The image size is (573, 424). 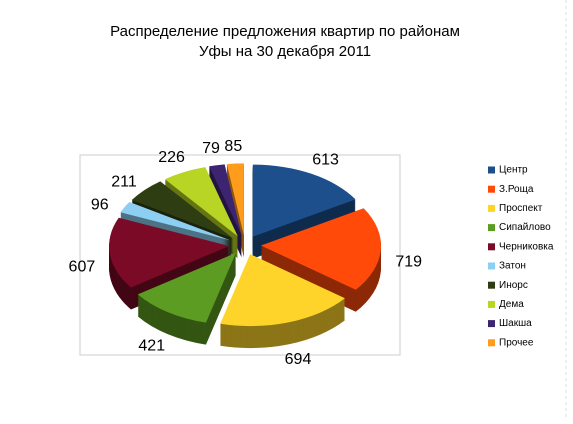 What do you see at coordinates (211, 148) in the screenshot?
I see `data-label: 79` at bounding box center [211, 148].